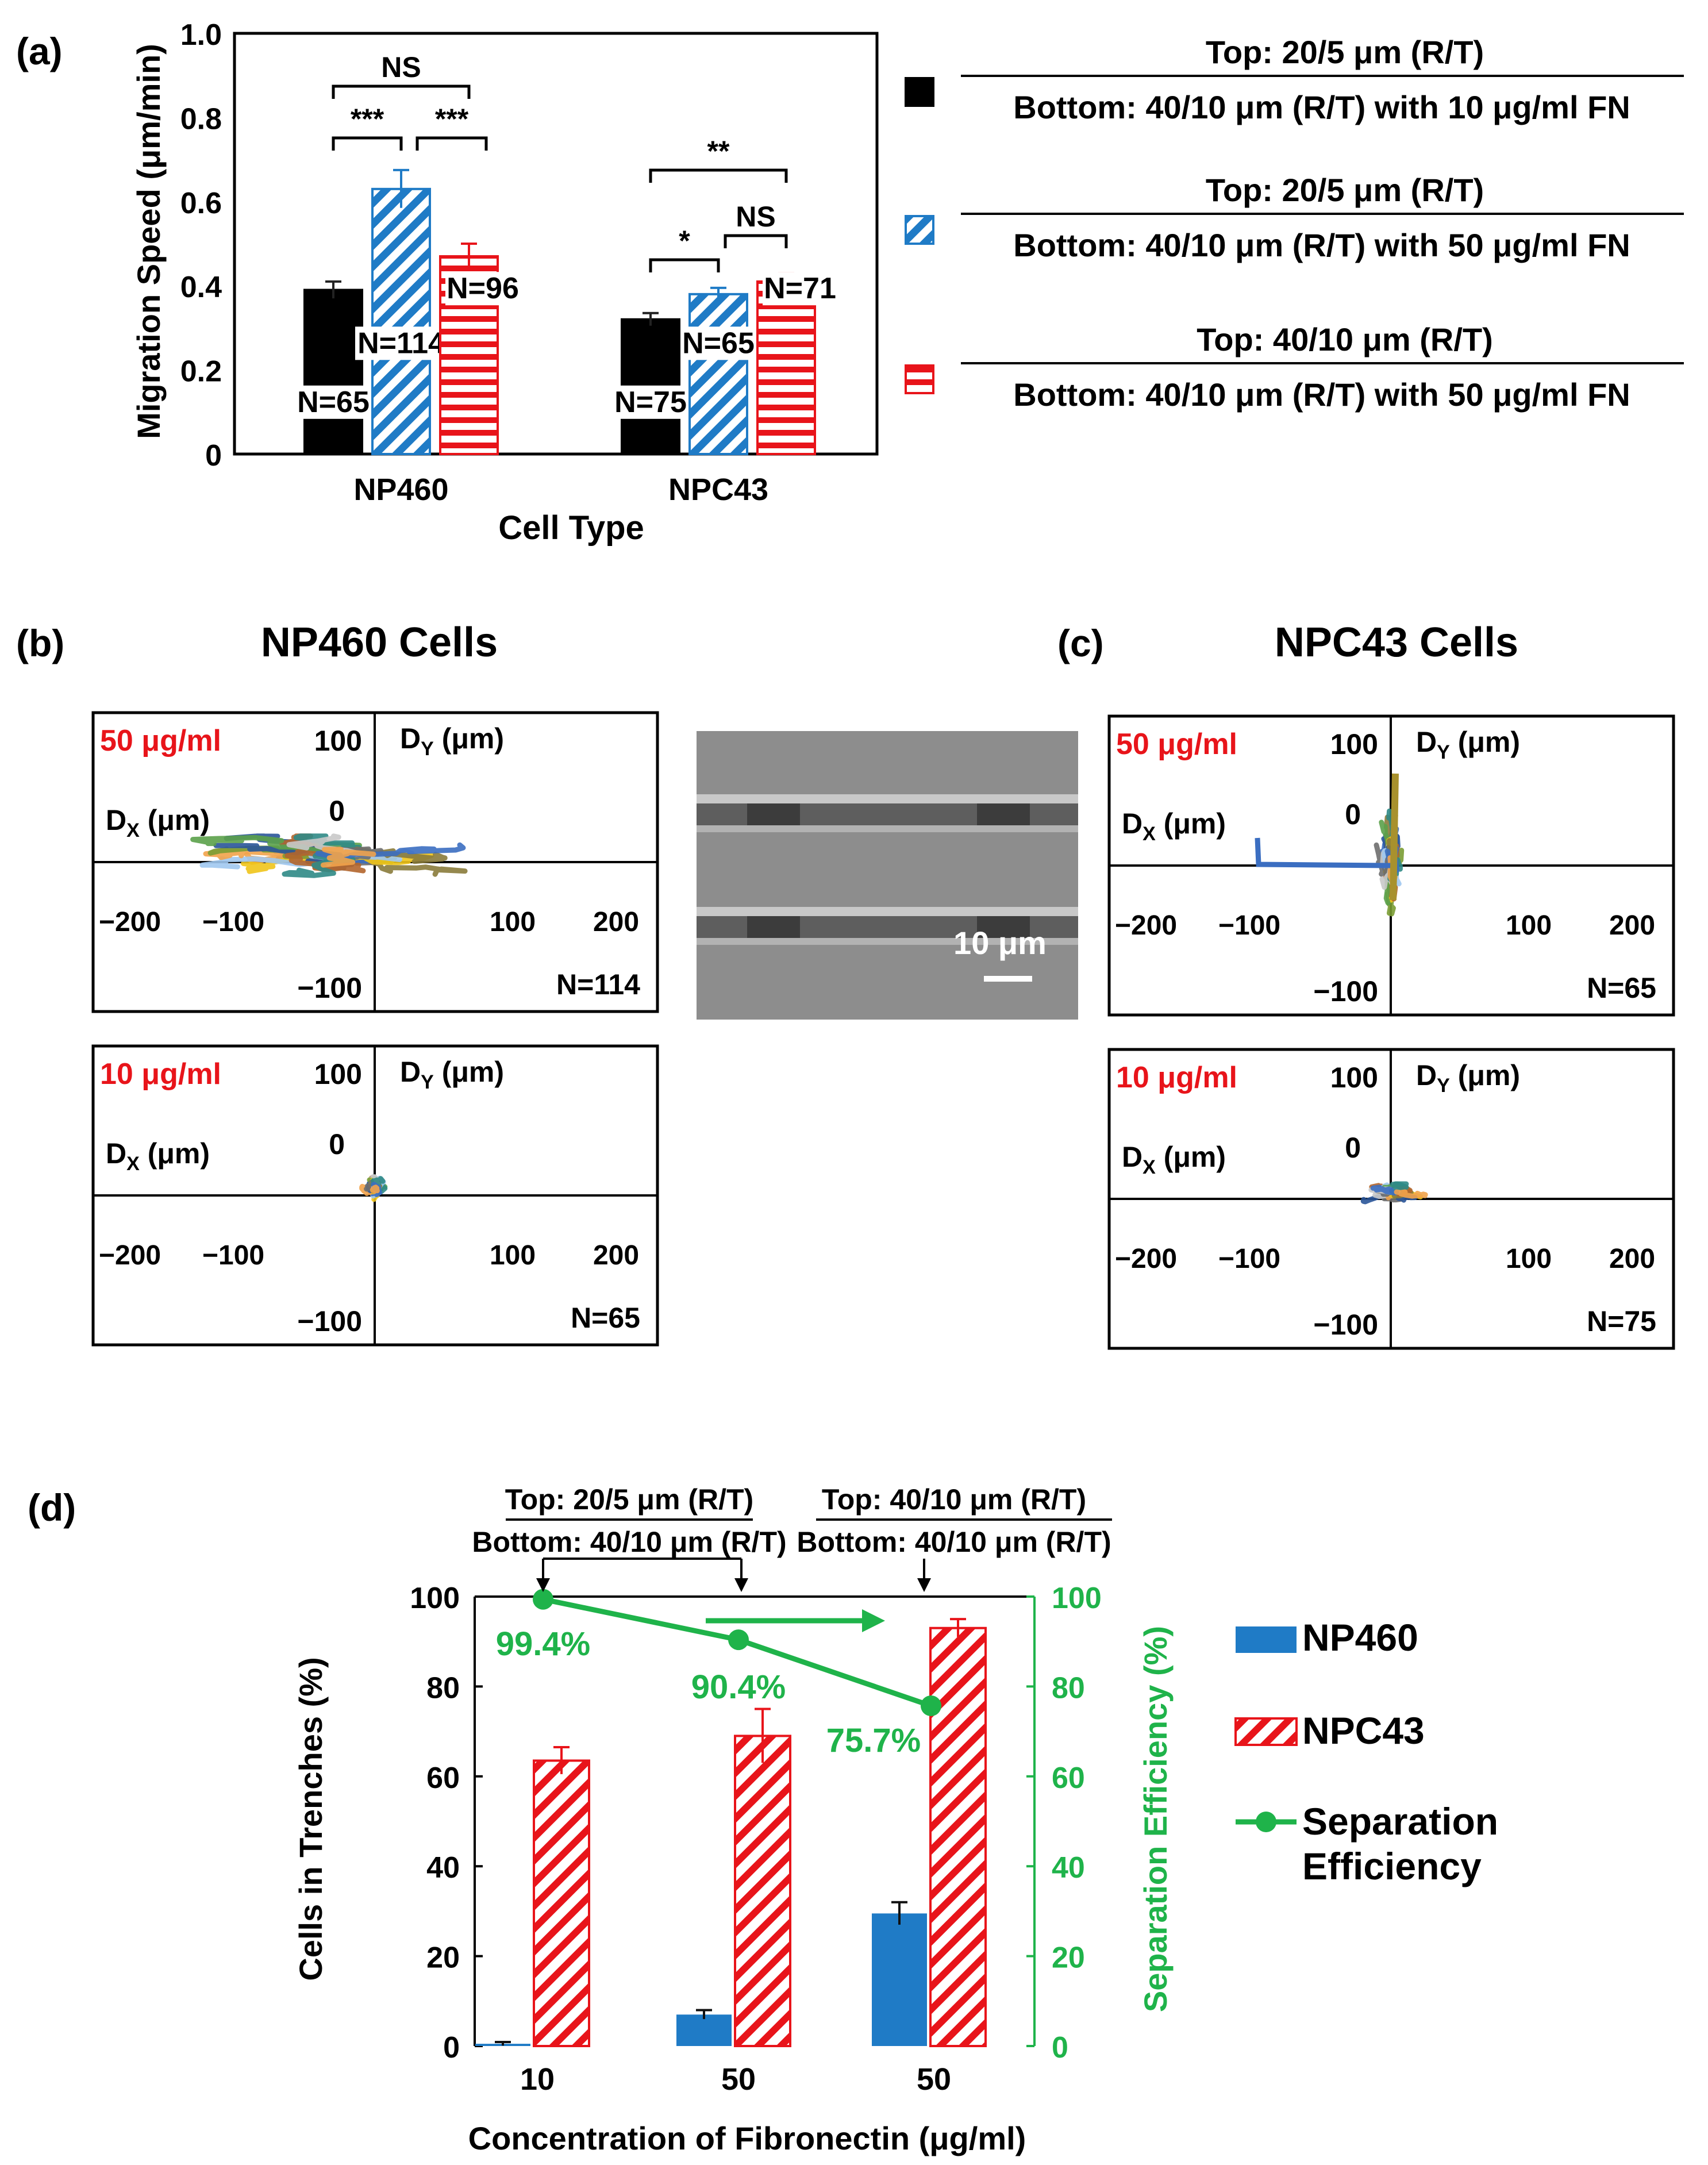 The width and height of the screenshot is (1708, 2165). What do you see at coordinates (1068, 1779) in the screenshot?
I see `chart-d-y2tick: 60` at bounding box center [1068, 1779].